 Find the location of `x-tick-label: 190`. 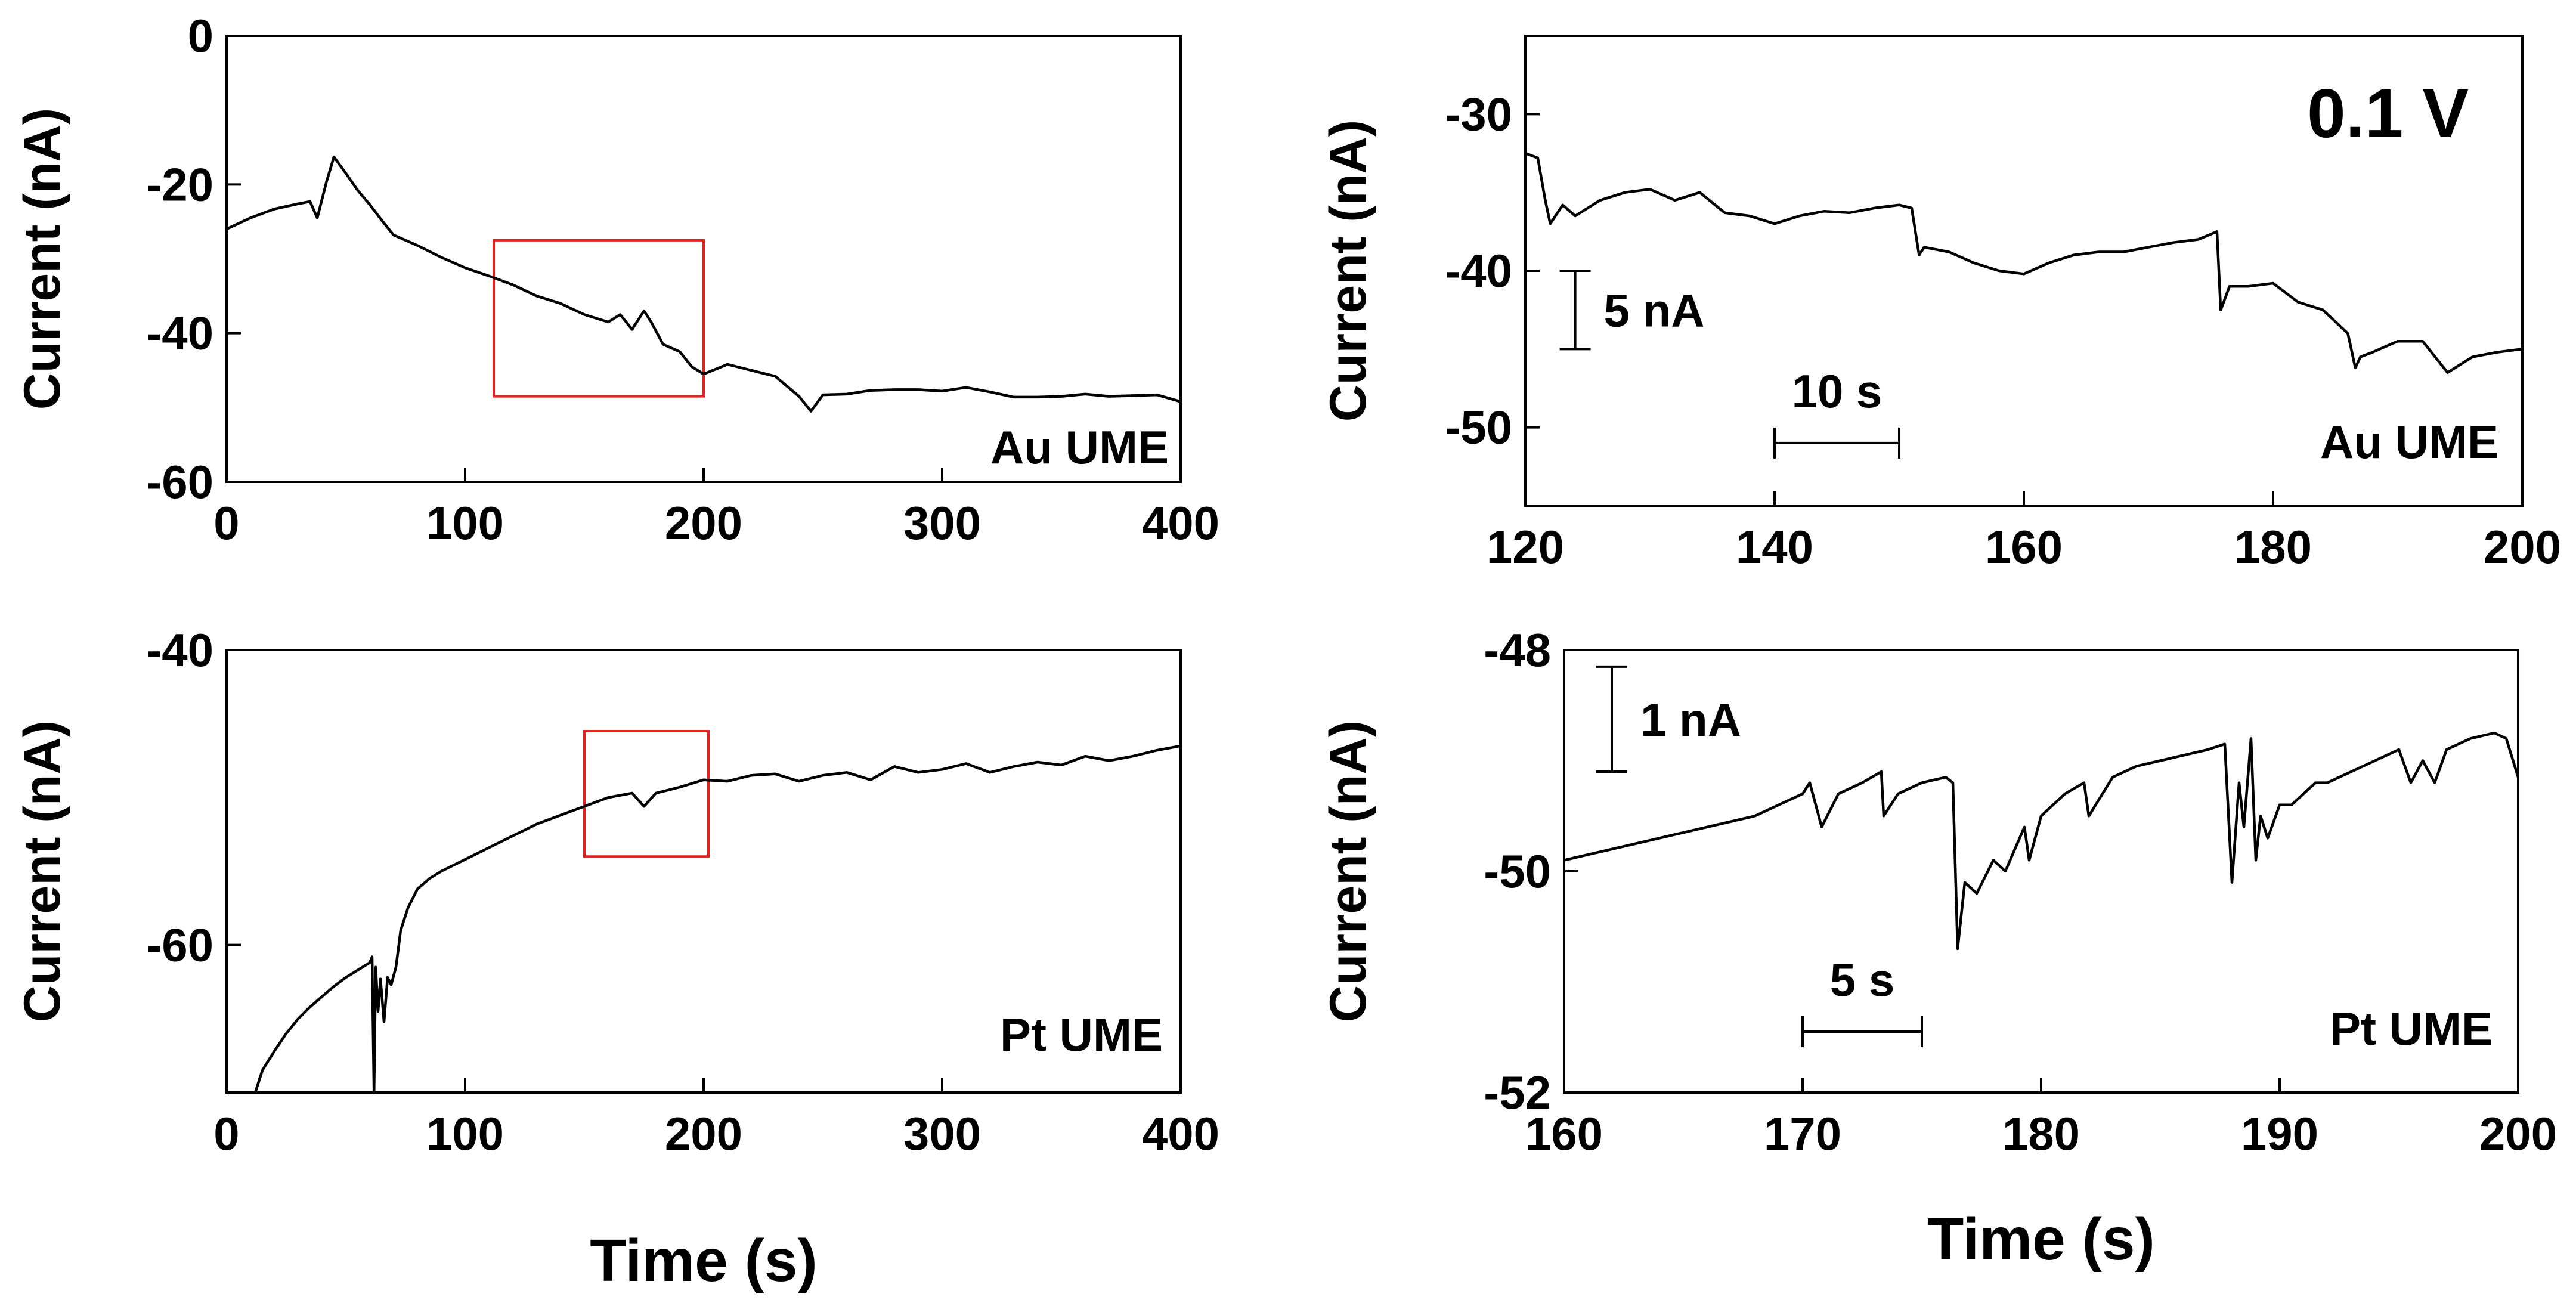

x-tick-label: 190 is located at coordinates (2279, 1133).